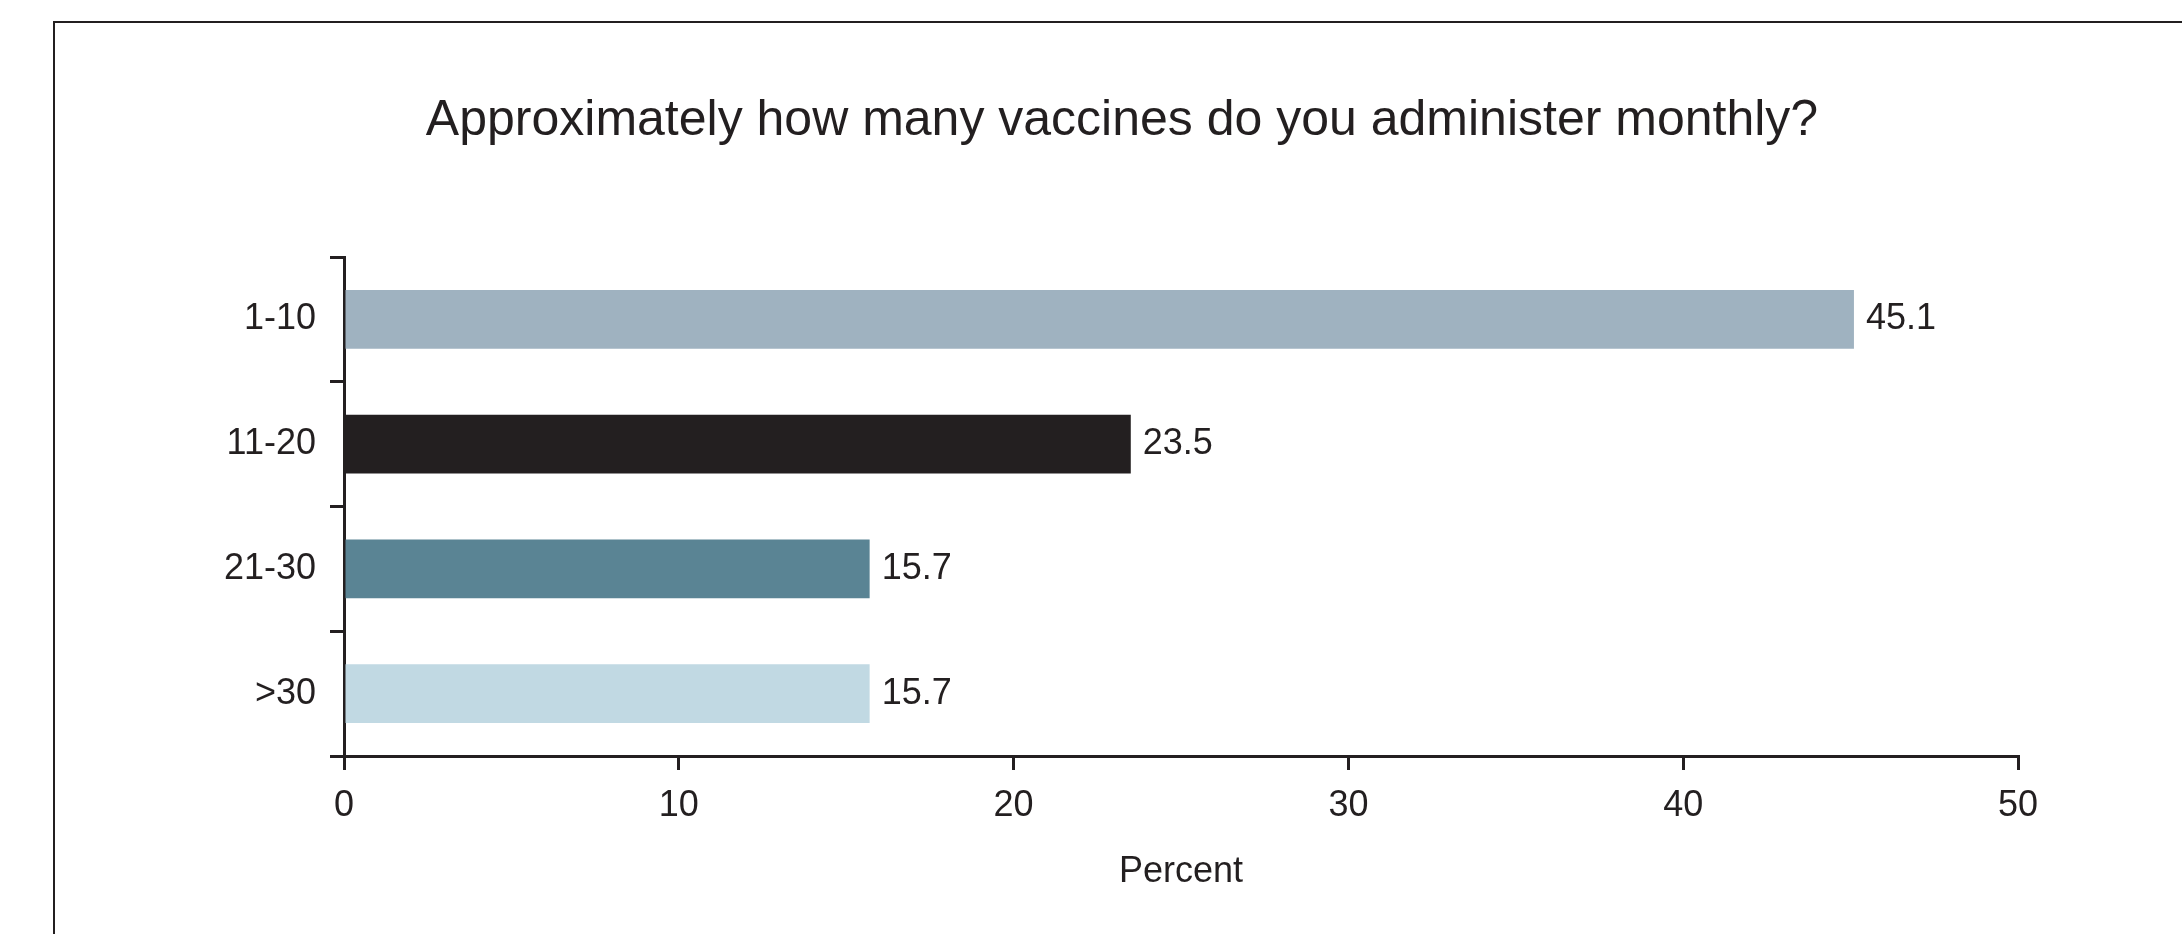 Image resolution: width=2182 pixels, height=934 pixels. Describe the element at coordinates (279, 317) in the screenshot. I see `y-tick-label: 1-10` at that location.